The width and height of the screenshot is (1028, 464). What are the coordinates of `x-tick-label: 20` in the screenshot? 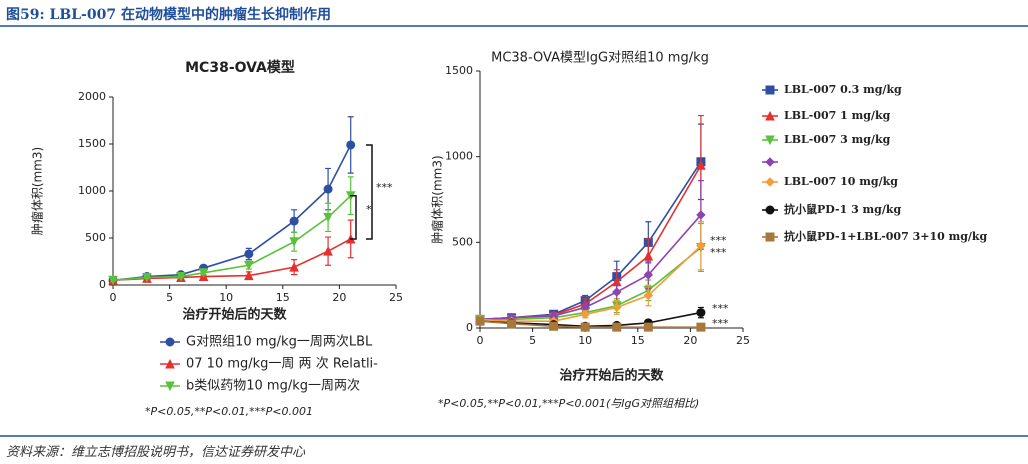 It's located at (690, 340).